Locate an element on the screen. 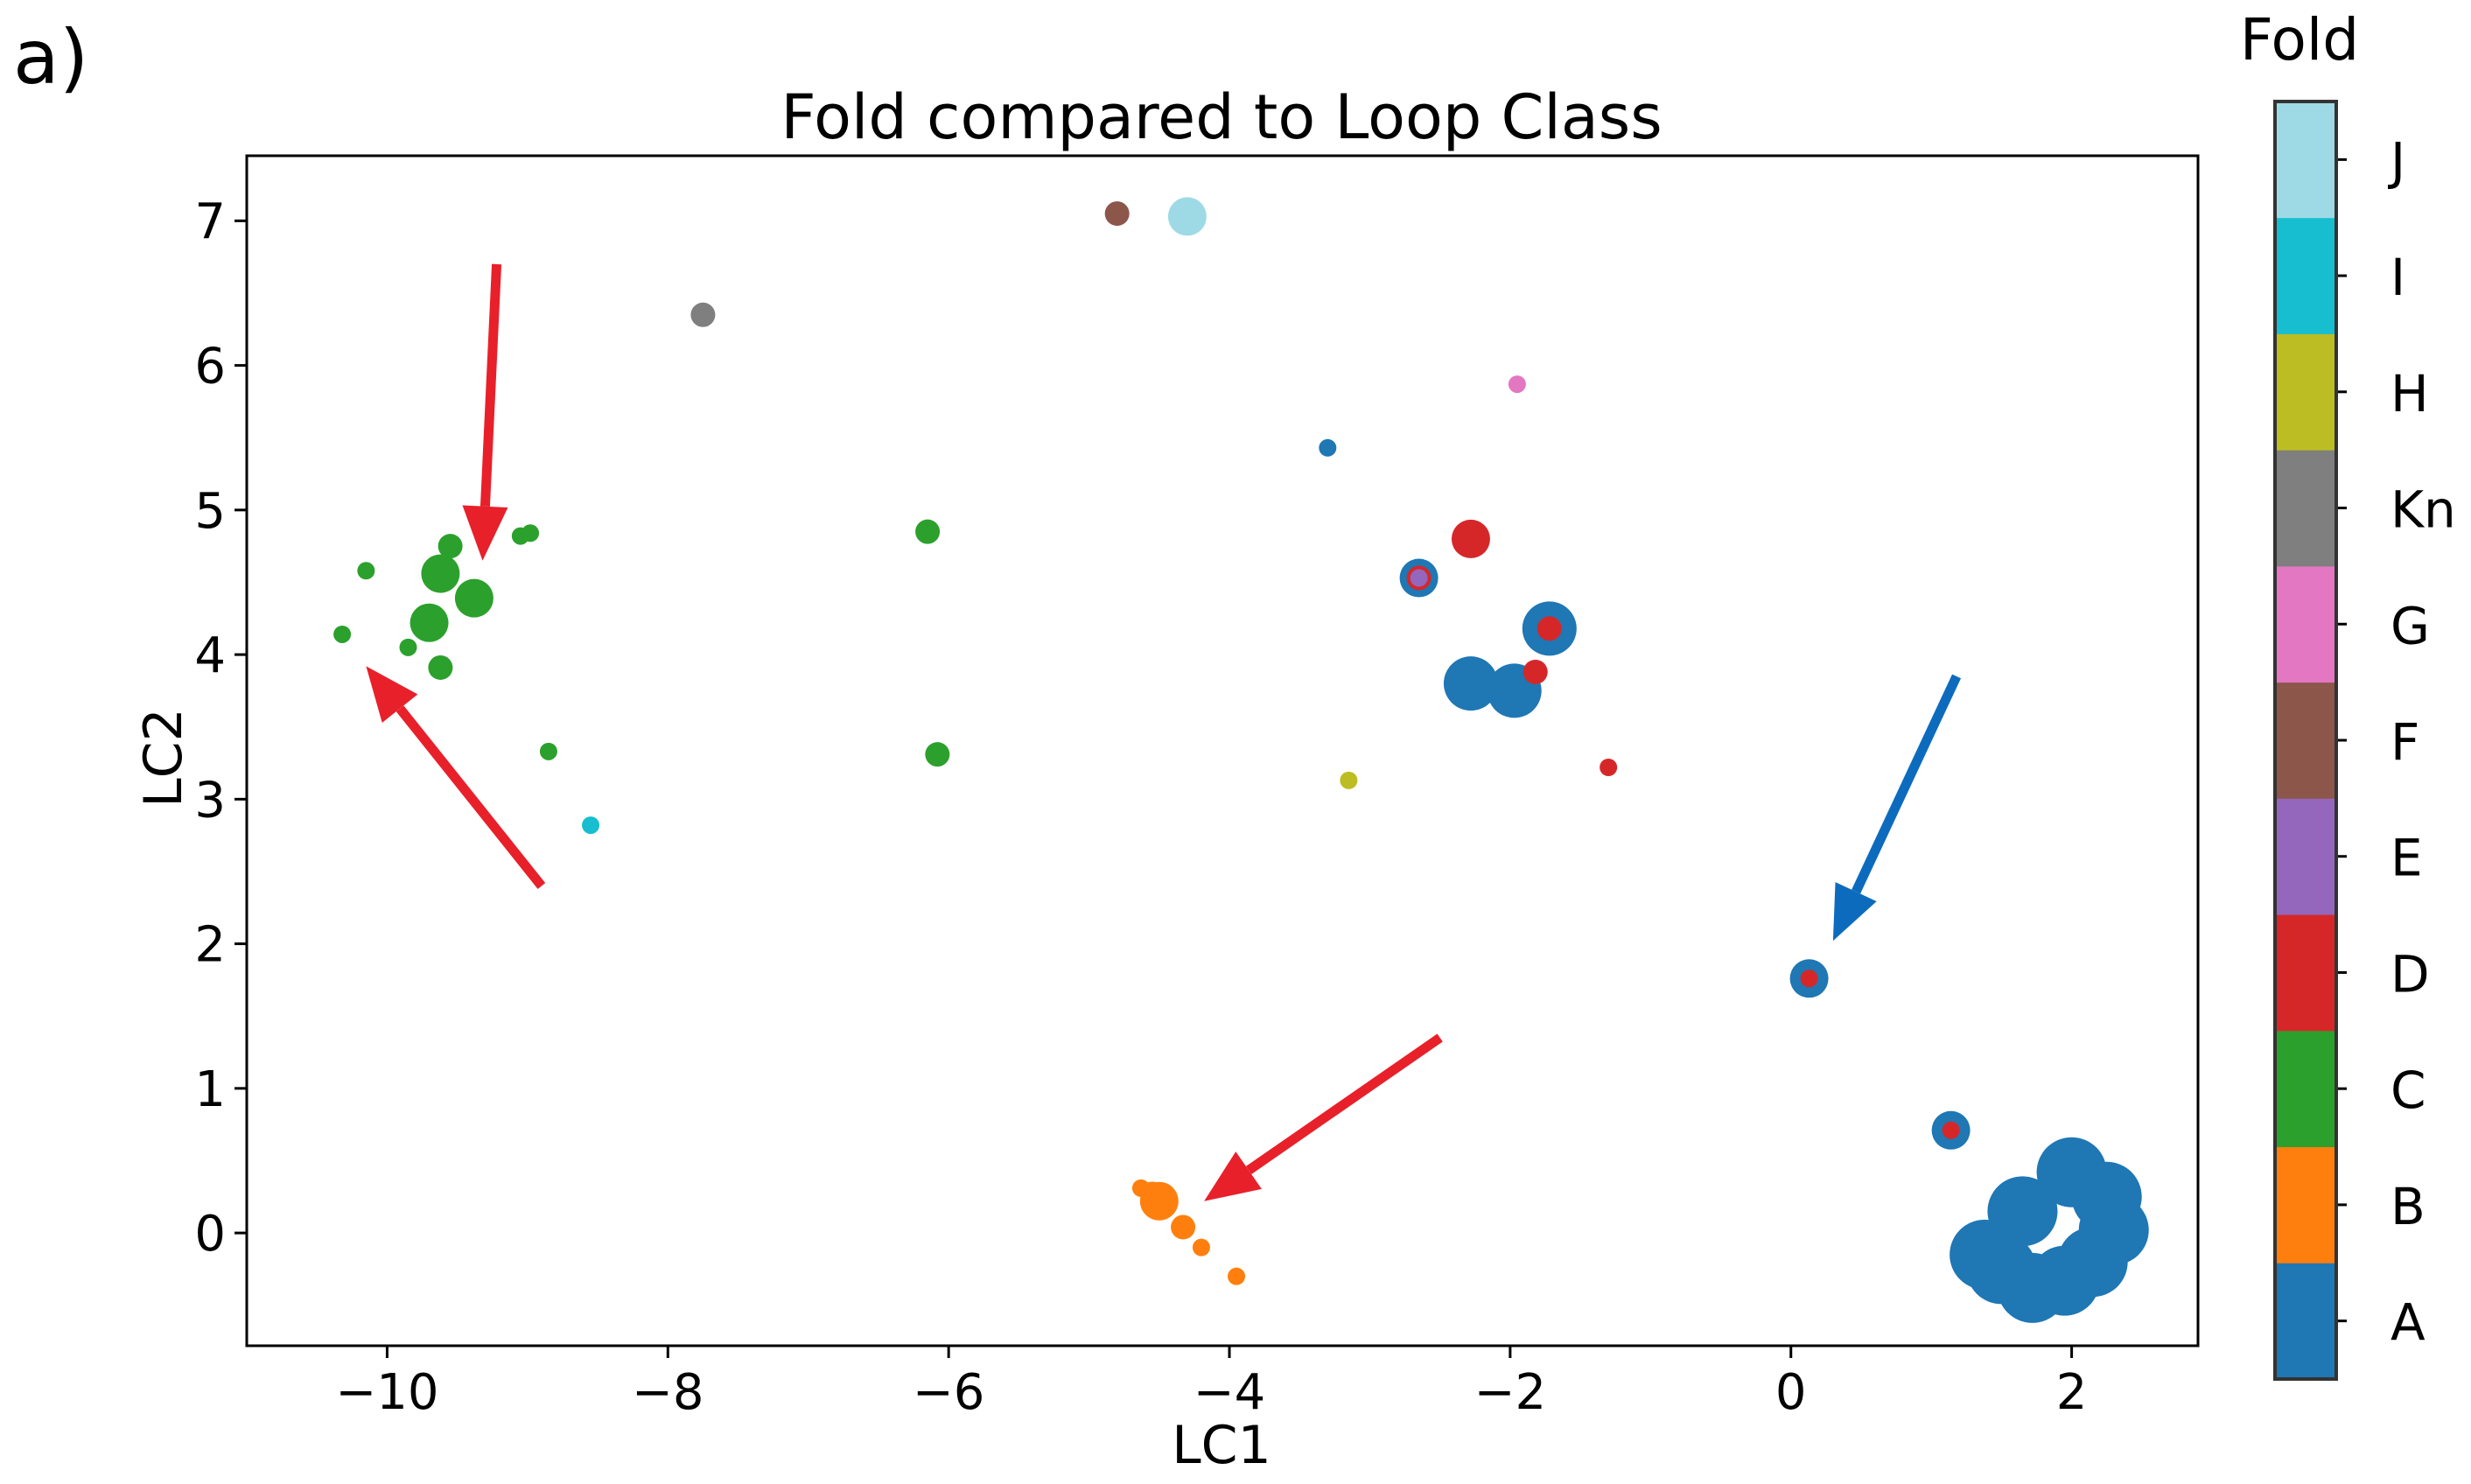 This screenshot has height=1484, width=2471. y-tick-label: 4 is located at coordinates (210, 655).